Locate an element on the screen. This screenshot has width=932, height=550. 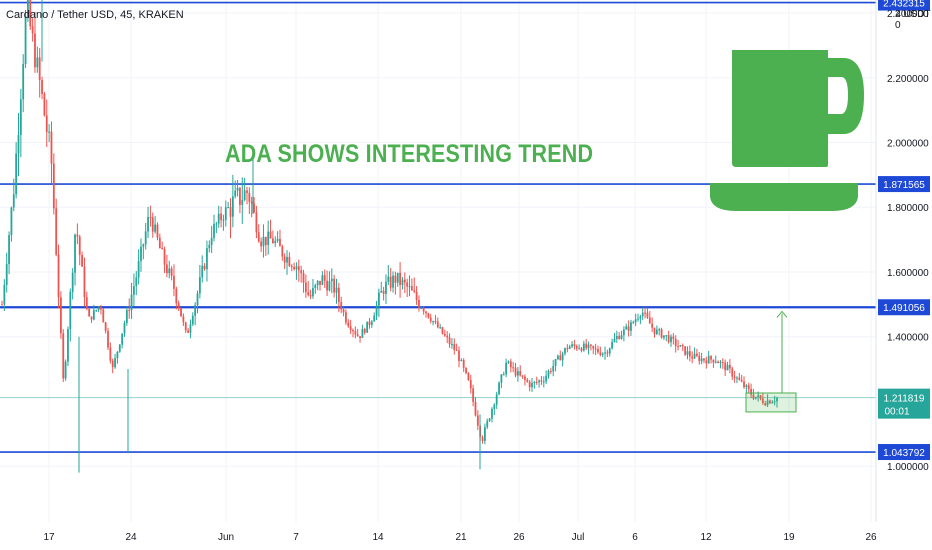
x-tick-label: 17 is located at coordinates (49, 537).